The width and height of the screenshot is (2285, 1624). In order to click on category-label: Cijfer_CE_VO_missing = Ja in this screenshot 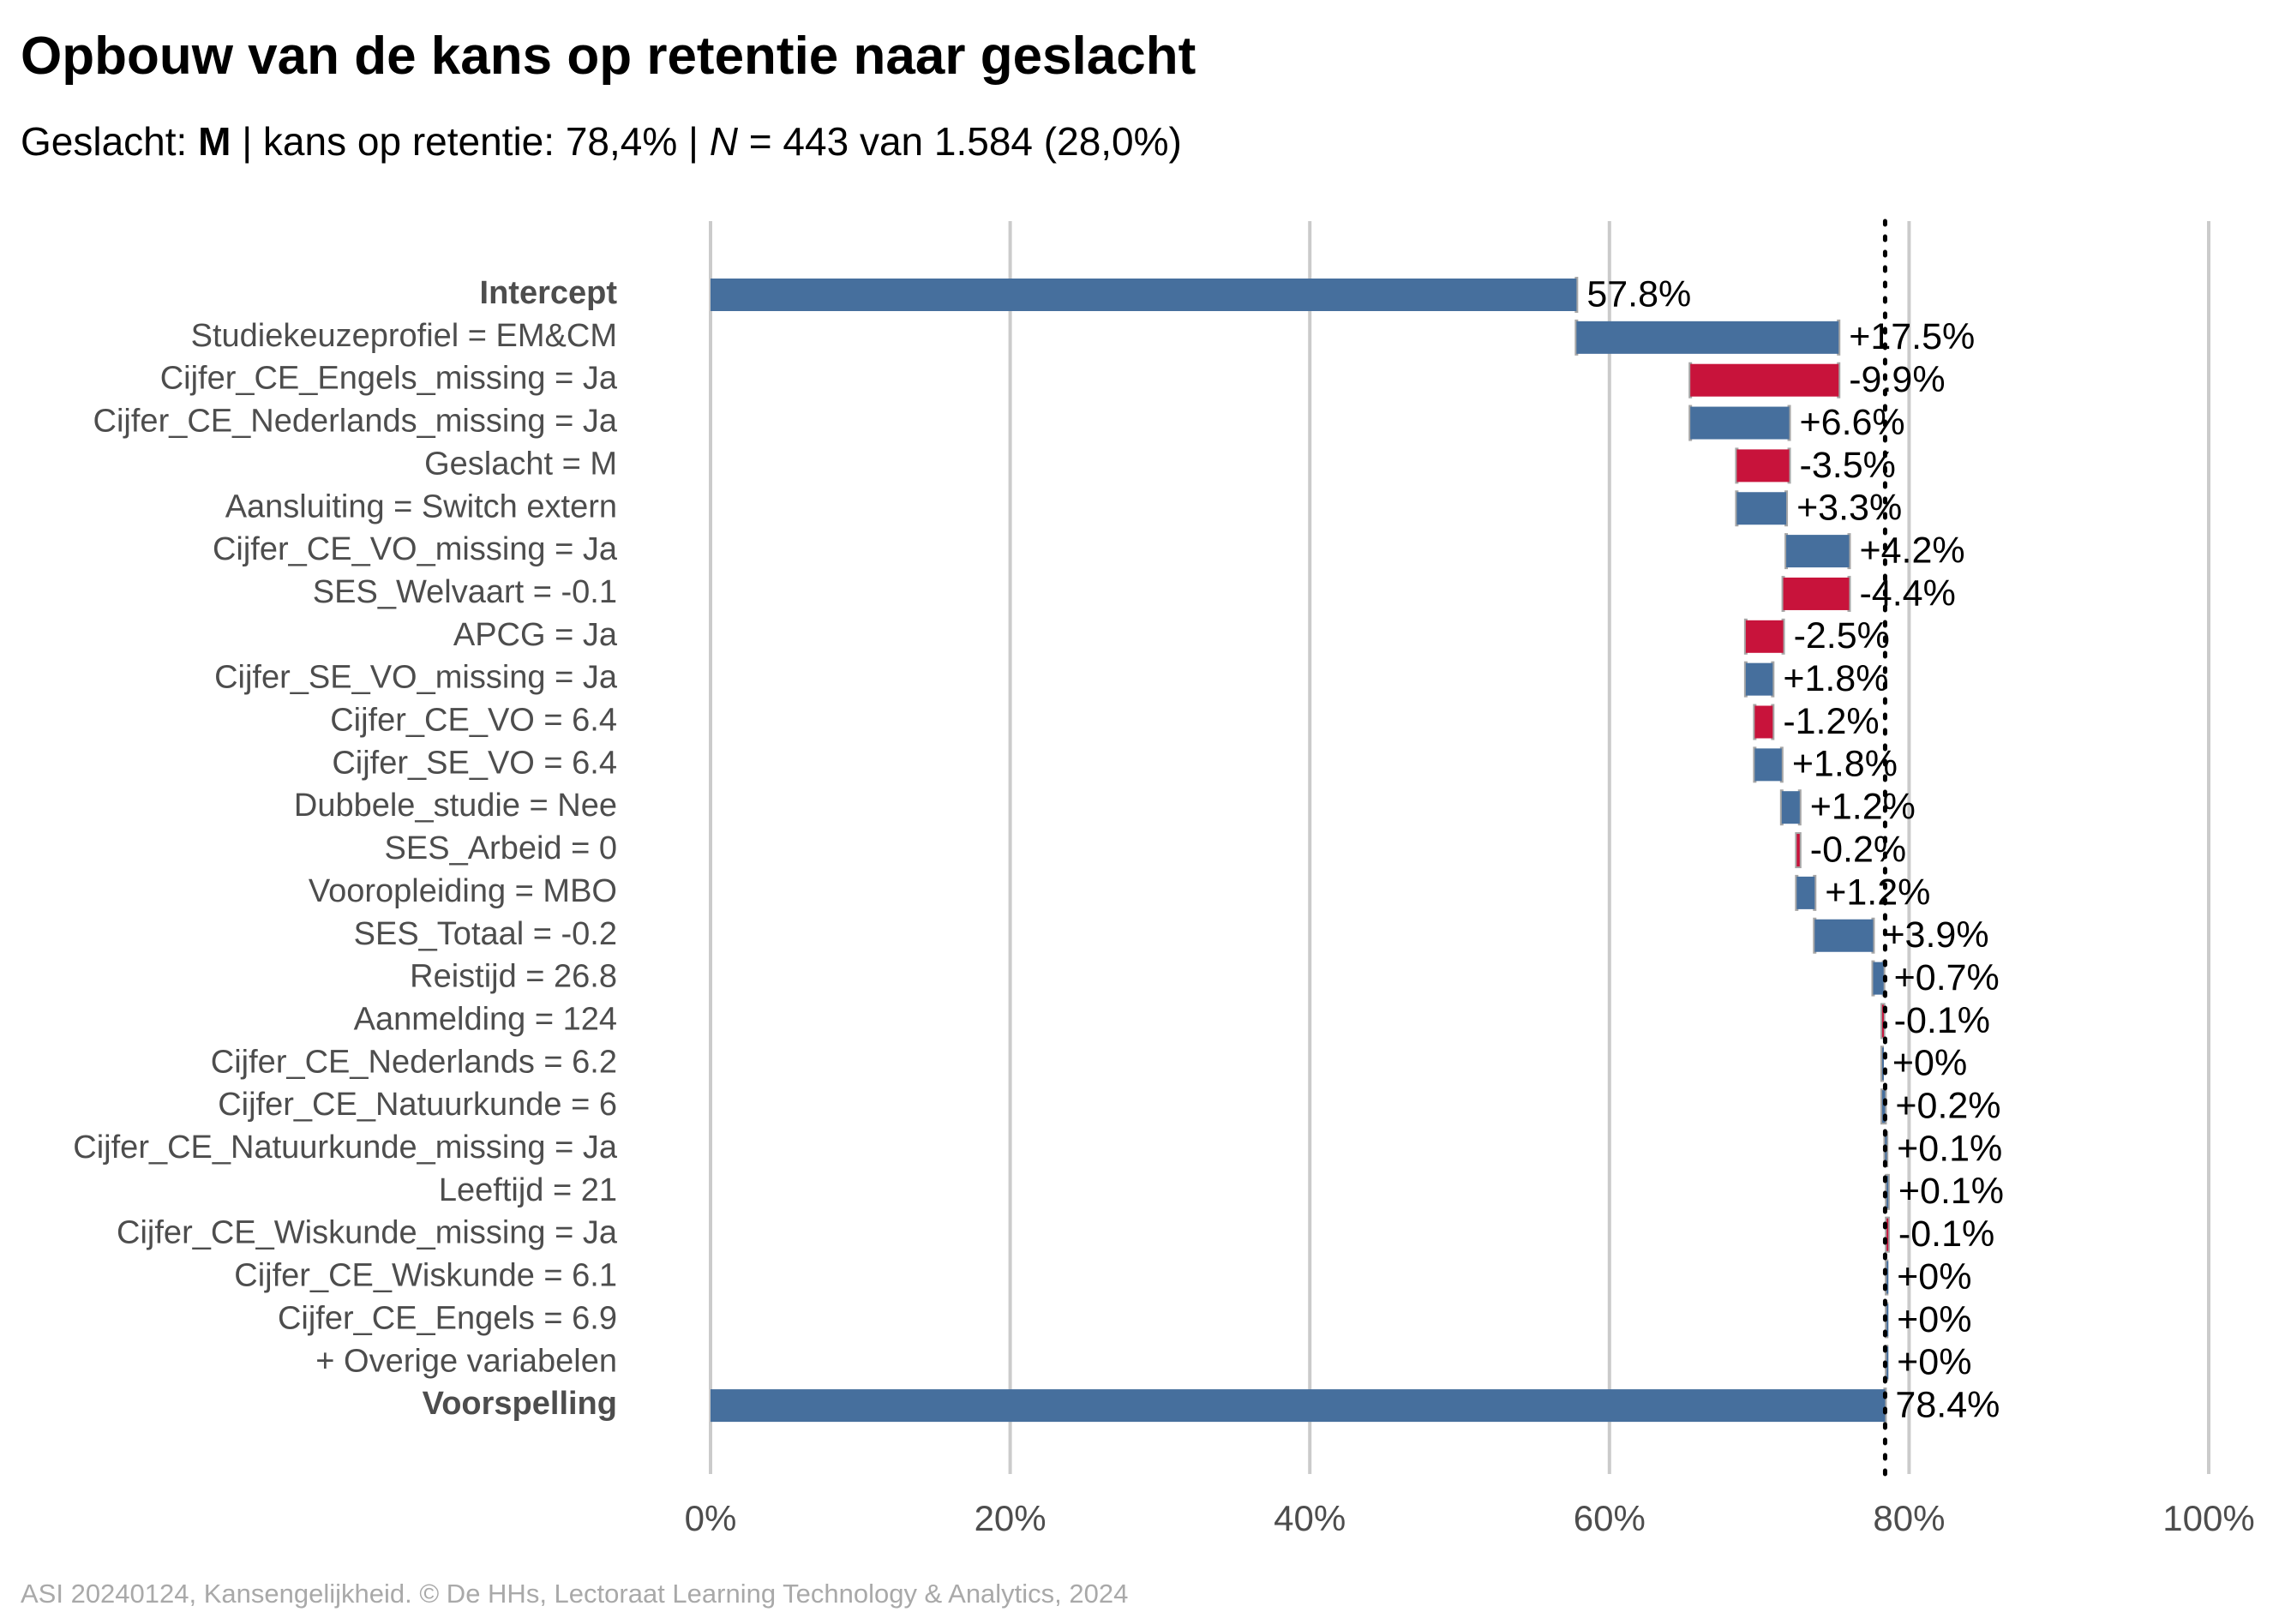, I will do `click(415, 549)`.